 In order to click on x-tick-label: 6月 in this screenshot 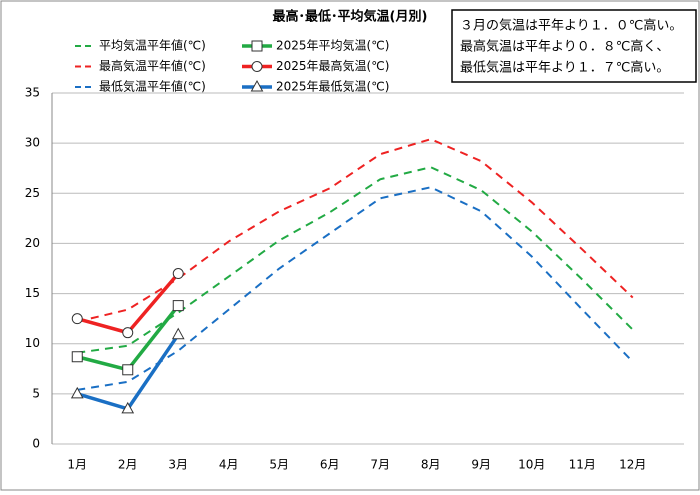, I will do `click(330, 465)`.